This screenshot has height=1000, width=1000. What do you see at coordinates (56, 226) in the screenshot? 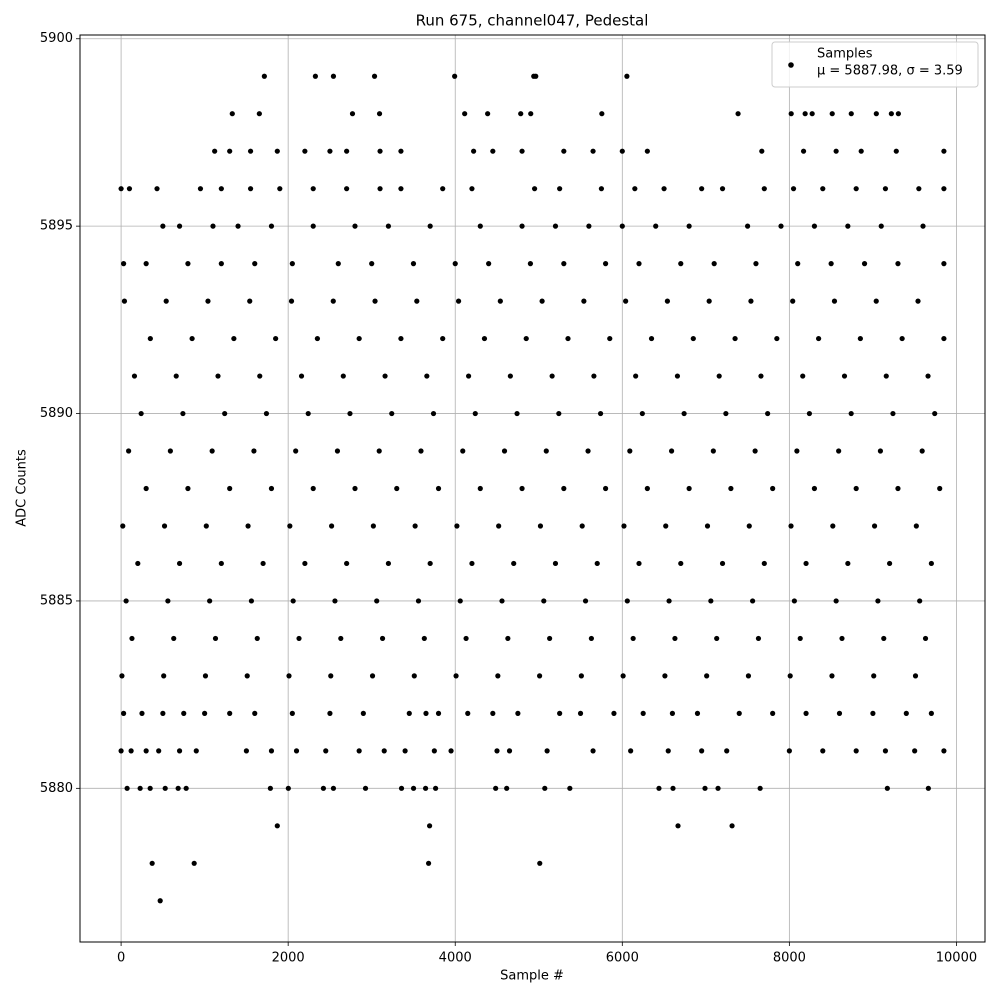
I see `y-tick-label: 5895` at bounding box center [56, 226].